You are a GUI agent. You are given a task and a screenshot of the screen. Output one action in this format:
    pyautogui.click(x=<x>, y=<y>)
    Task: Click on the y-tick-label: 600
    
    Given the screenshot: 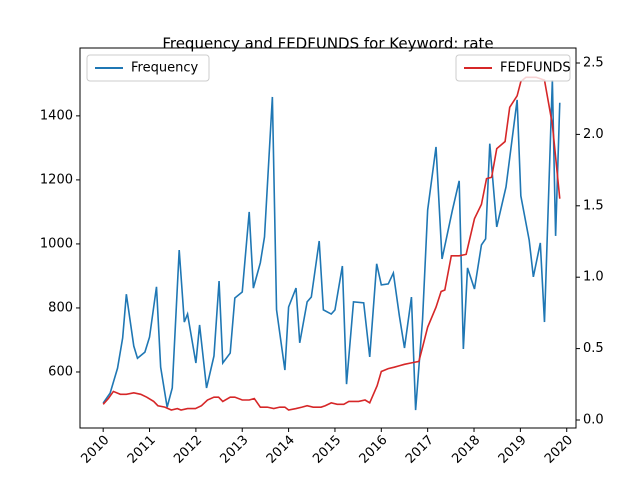 What is the action you would take?
    pyautogui.click(x=60, y=371)
    